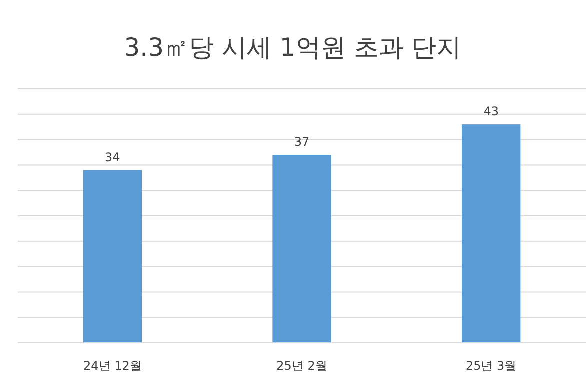  What do you see at coordinates (302, 366) in the screenshot?
I see `x-tick-label: 25년 2월` at bounding box center [302, 366].